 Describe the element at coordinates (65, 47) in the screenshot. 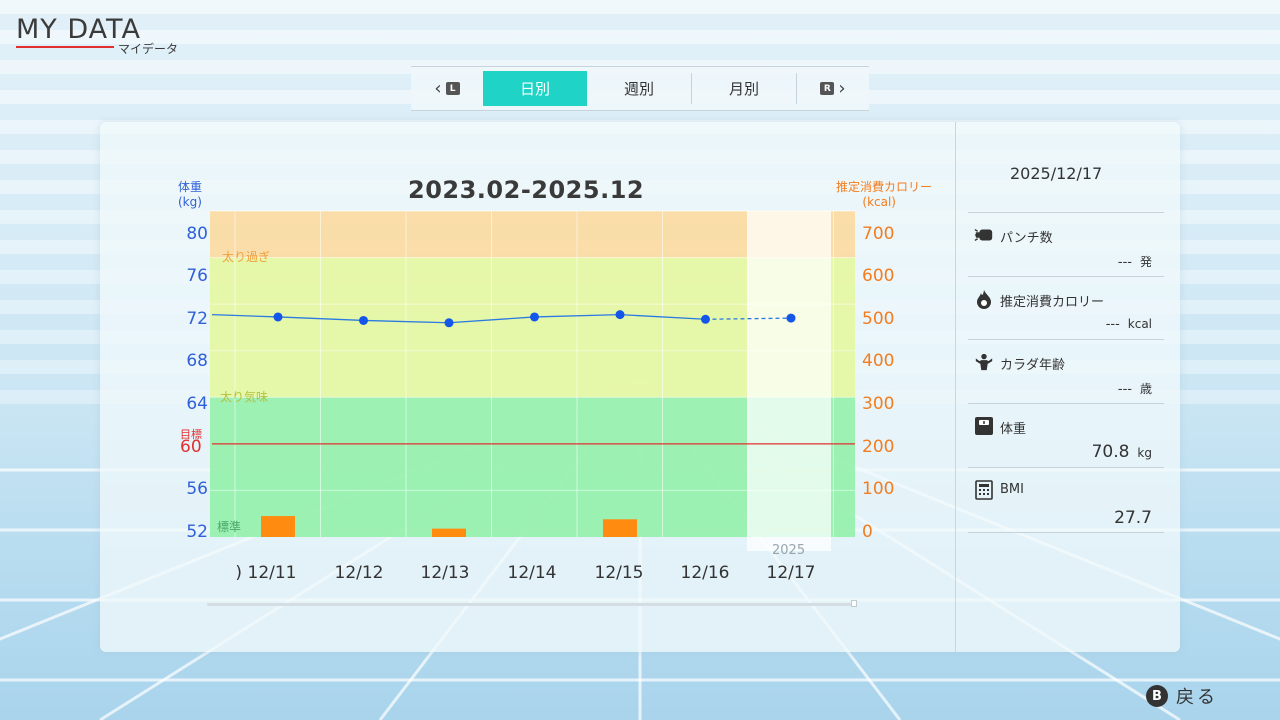

I see `title-underline` at that location.